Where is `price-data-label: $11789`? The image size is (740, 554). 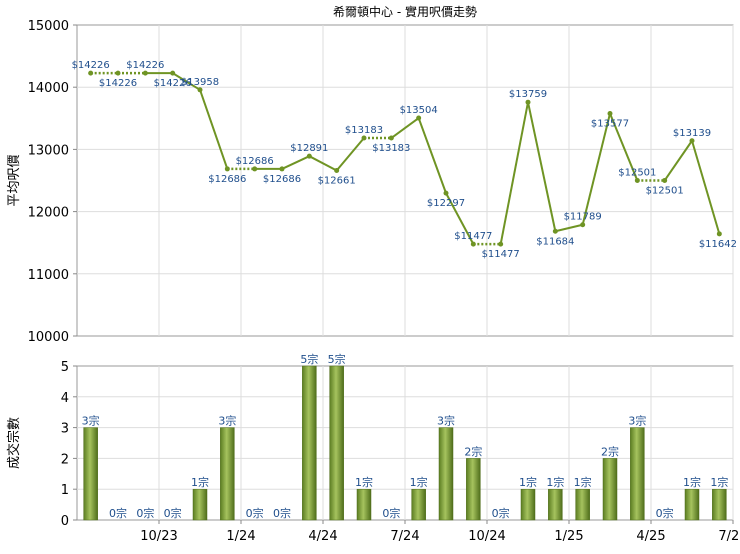
price-data-label: $11789 is located at coordinates (583, 217).